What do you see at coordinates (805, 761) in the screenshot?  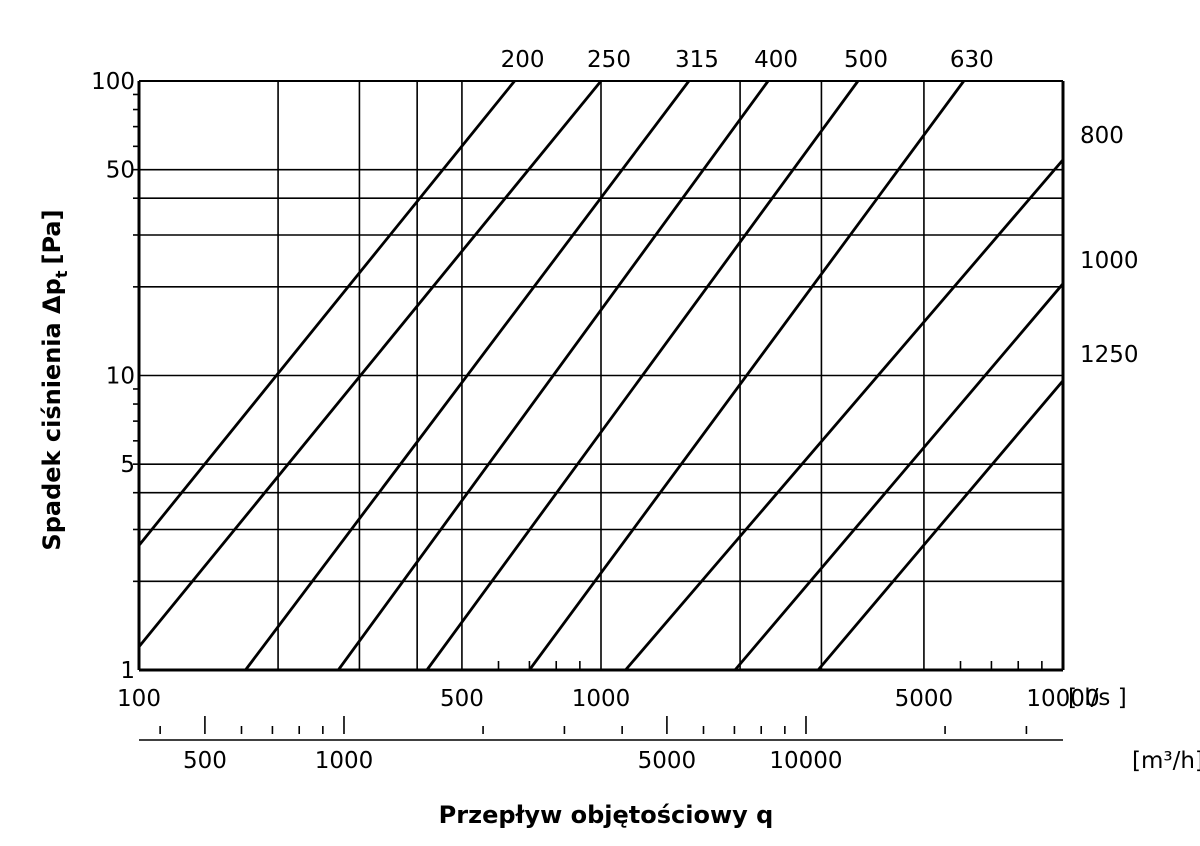 I see `x2-tick-label: 10000` at bounding box center [805, 761].